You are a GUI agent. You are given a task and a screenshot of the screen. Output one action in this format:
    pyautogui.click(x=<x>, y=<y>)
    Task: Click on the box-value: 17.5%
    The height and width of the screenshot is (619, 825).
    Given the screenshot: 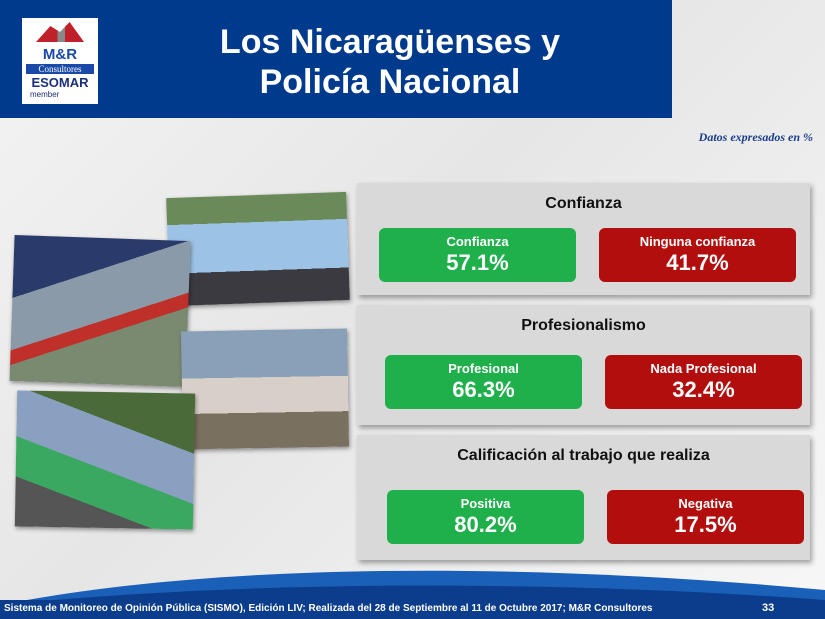 What is the action you would take?
    pyautogui.click(x=705, y=524)
    